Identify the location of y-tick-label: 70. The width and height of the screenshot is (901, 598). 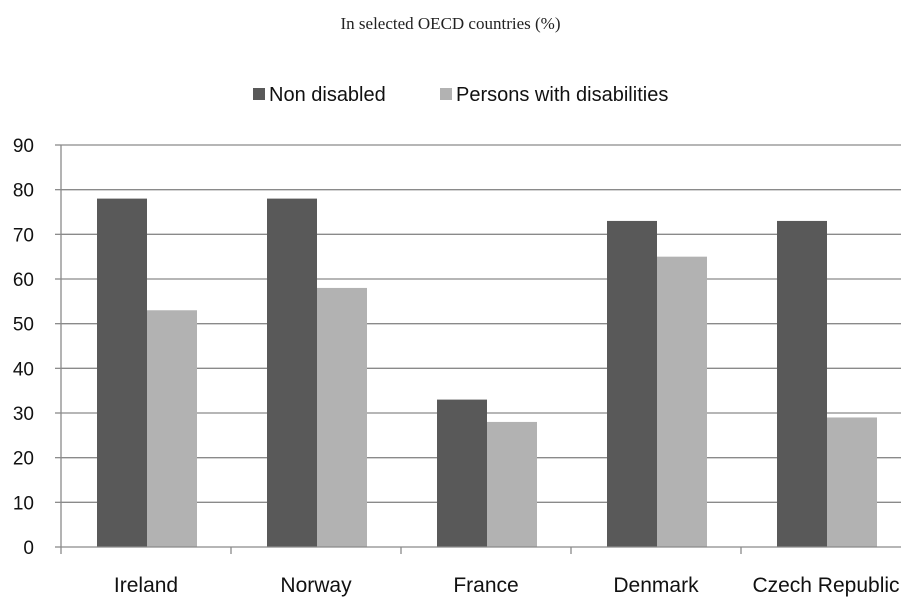
(23, 235).